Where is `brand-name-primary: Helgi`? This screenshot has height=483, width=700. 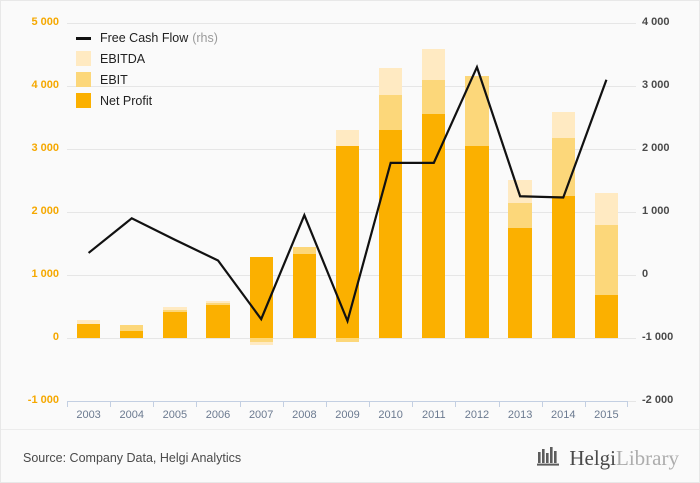 brand-name-primary: Helgi is located at coordinates (593, 458).